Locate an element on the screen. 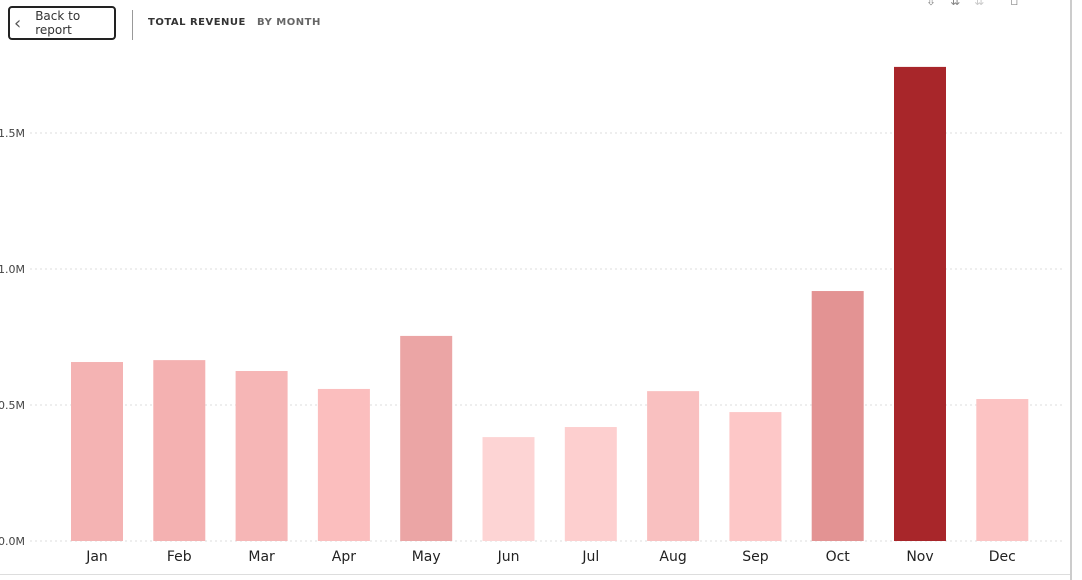 The height and width of the screenshot is (580, 1082). y-tick-label: 1.0M is located at coordinates (12, 269).